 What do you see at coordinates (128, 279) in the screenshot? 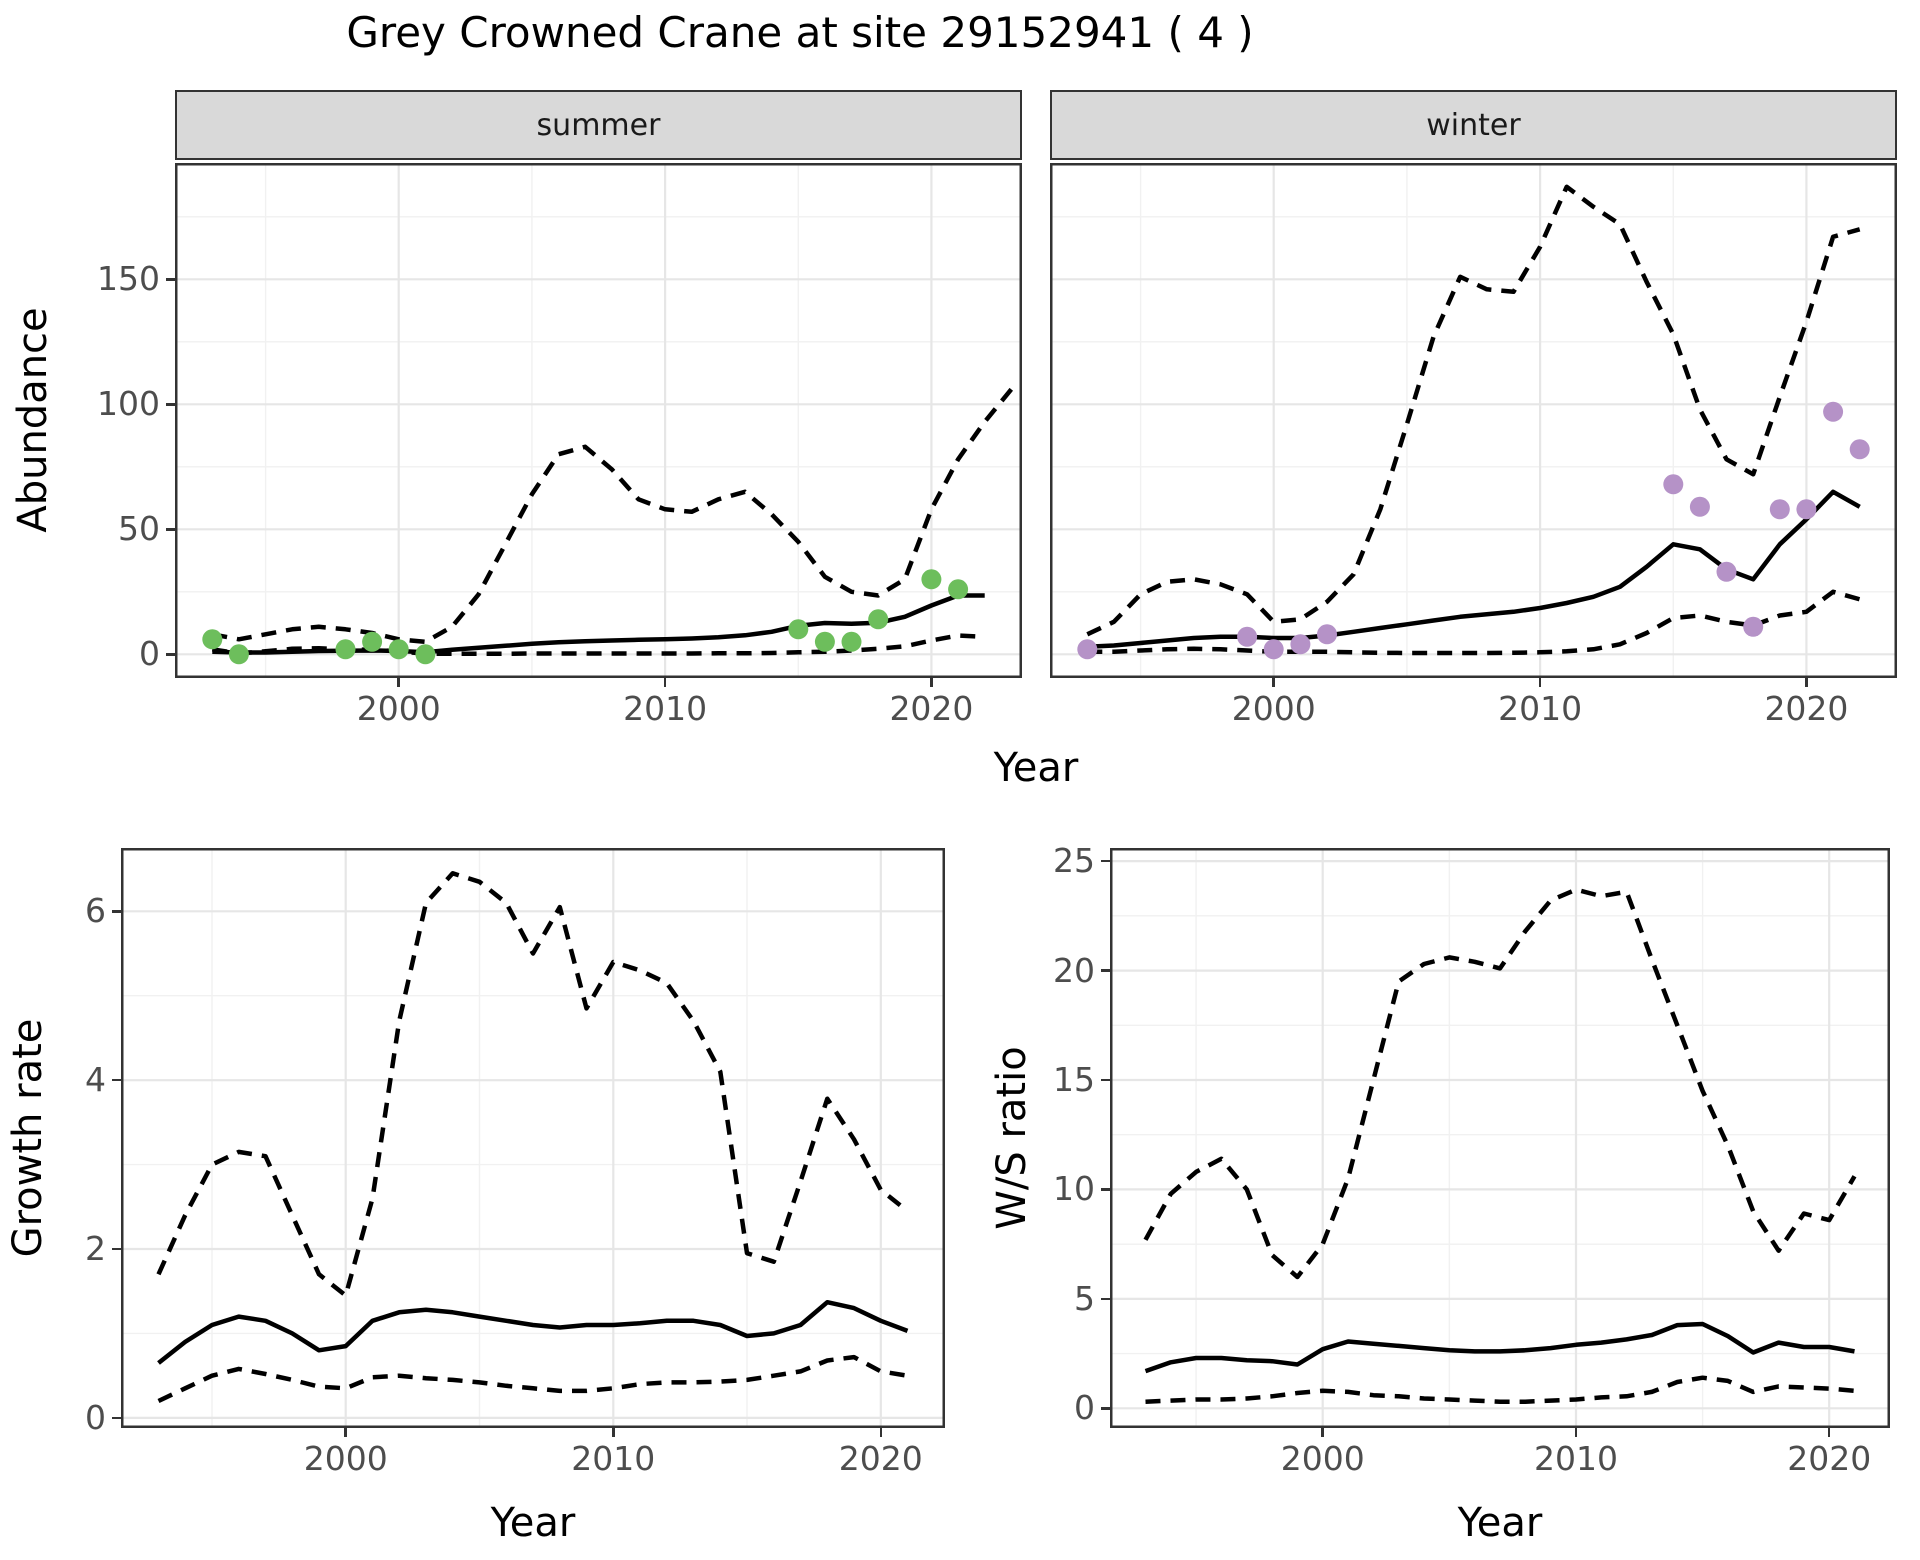
I see `y-tick-label: 150` at bounding box center [128, 279].